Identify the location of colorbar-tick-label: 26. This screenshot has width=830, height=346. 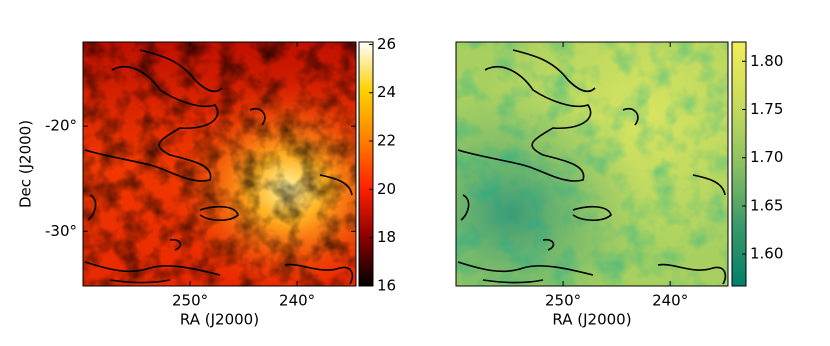
(386, 44).